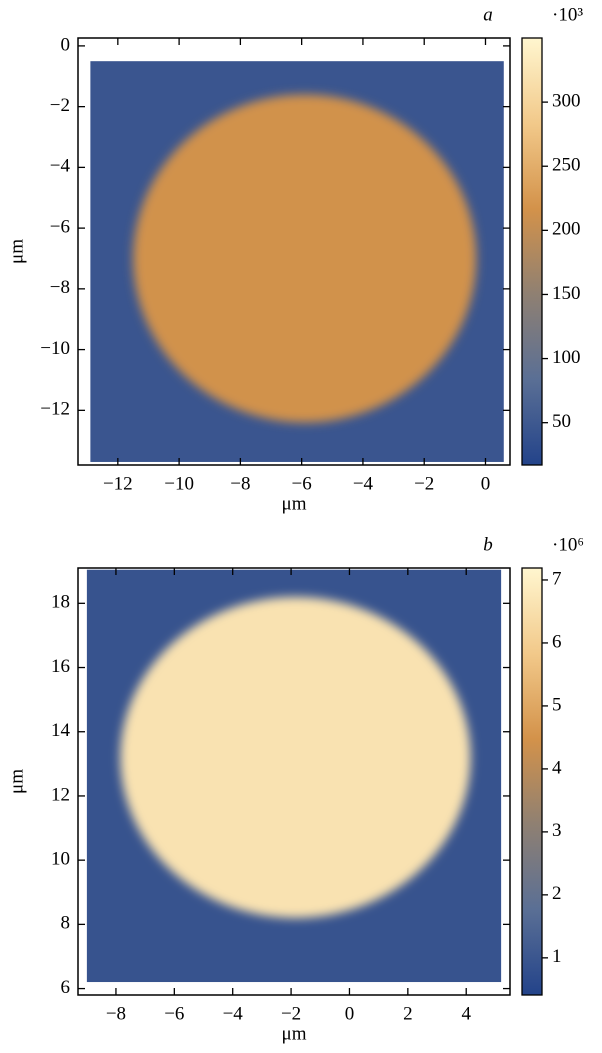 Image resolution: width=602 pixels, height=1053 pixels. I want to click on colorbar-label: ·10⁶, so click(568, 544).